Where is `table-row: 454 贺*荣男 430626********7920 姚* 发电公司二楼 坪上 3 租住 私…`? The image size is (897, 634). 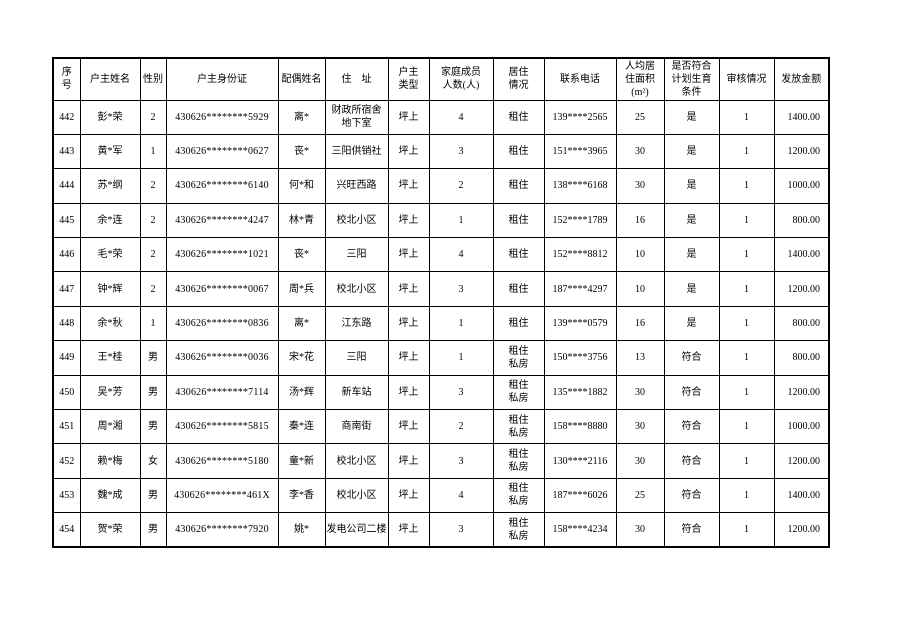
table-row: 454 贺*荣男 430626********7920 姚* 发电公司二楼 坪上 3 租住 私… is located at coordinates (441, 530).